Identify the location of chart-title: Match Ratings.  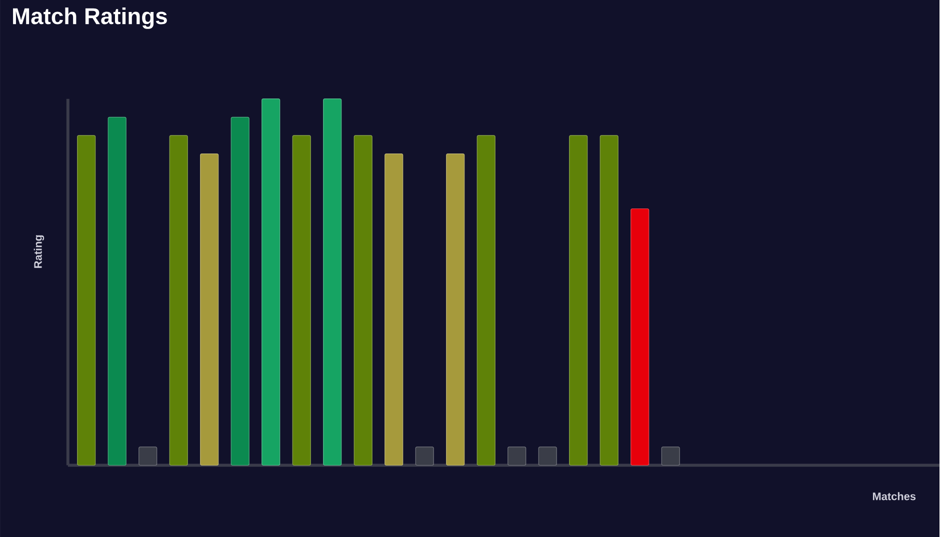
(90, 18).